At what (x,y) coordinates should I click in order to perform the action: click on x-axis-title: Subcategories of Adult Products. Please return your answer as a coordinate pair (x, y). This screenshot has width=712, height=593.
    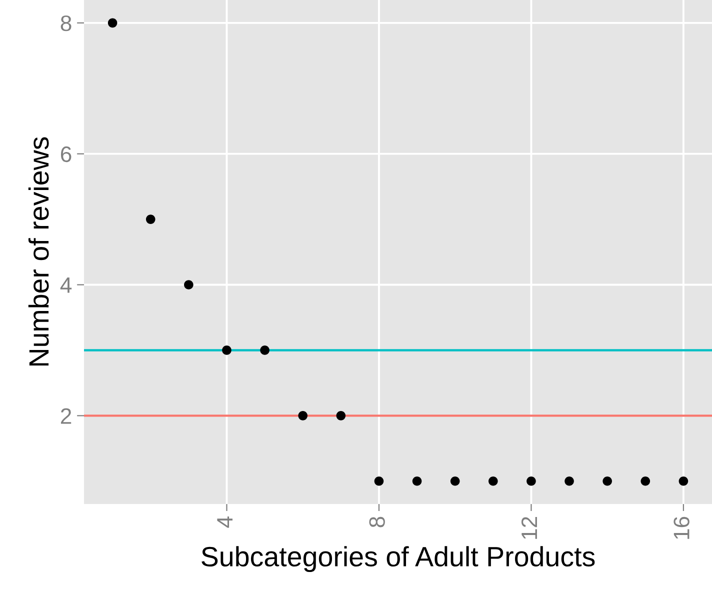
    Looking at the image, I should click on (398, 559).